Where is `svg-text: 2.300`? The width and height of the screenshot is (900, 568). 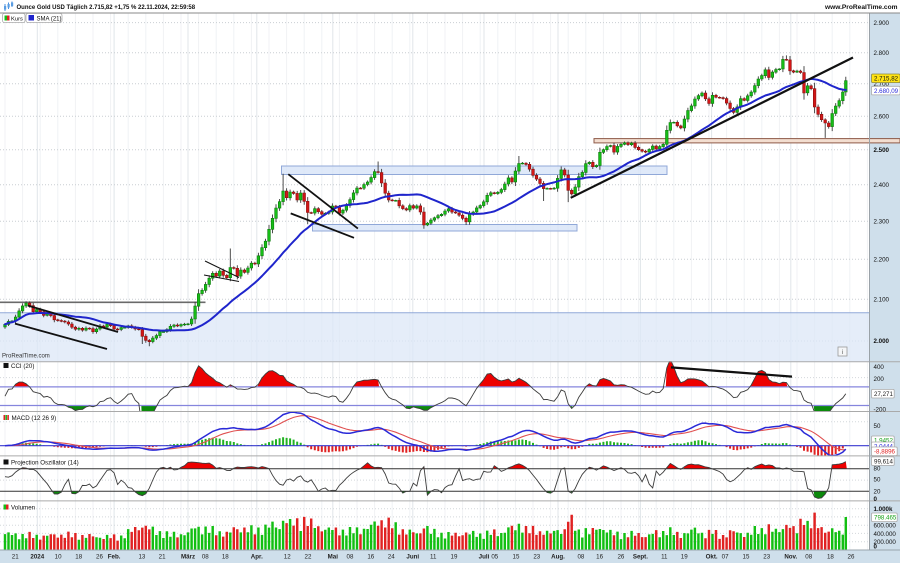
svg-text: 2.300 is located at coordinates (882, 222).